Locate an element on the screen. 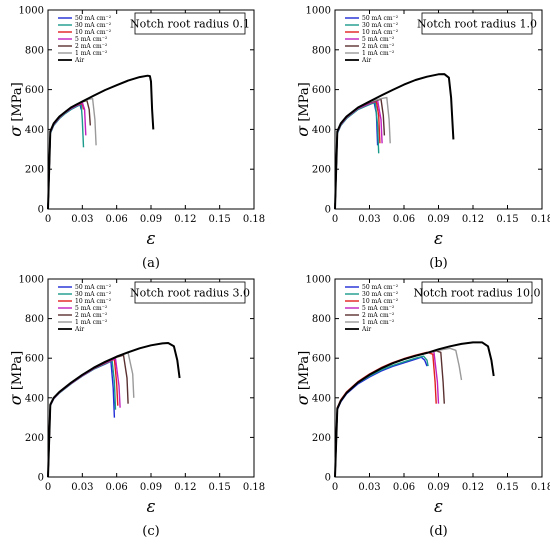  panel-caption: (a) is located at coordinates (151, 263).